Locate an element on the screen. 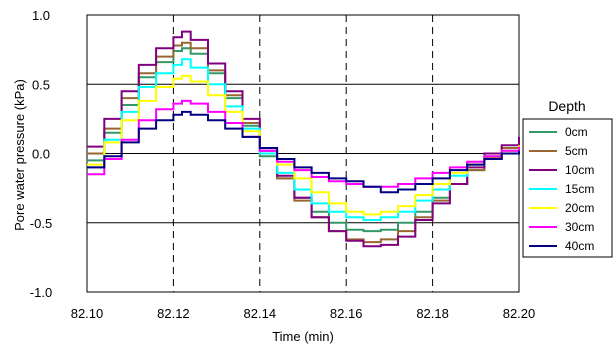 Image resolution: width=615 pixels, height=347 pixels. legend-label-0cm: 0cm is located at coordinates (576, 132).